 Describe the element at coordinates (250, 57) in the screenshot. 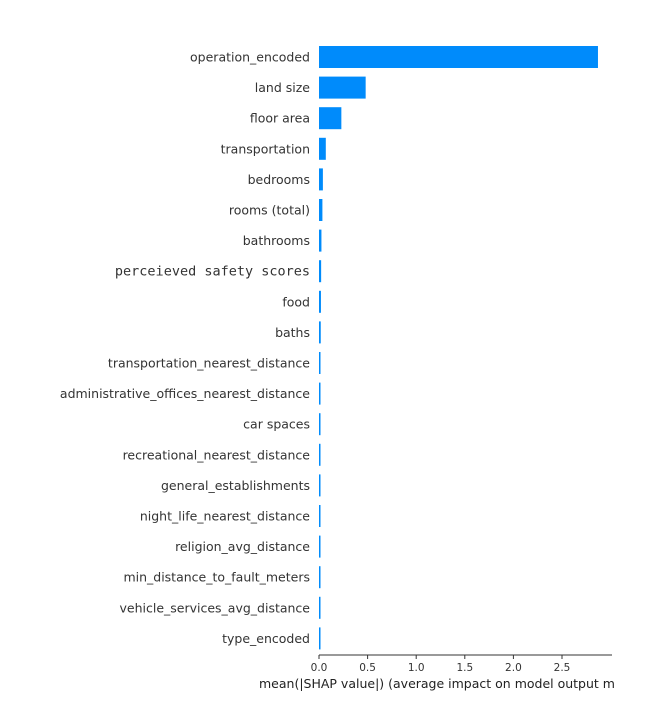

I see `category-label: operation_encoded` at that location.